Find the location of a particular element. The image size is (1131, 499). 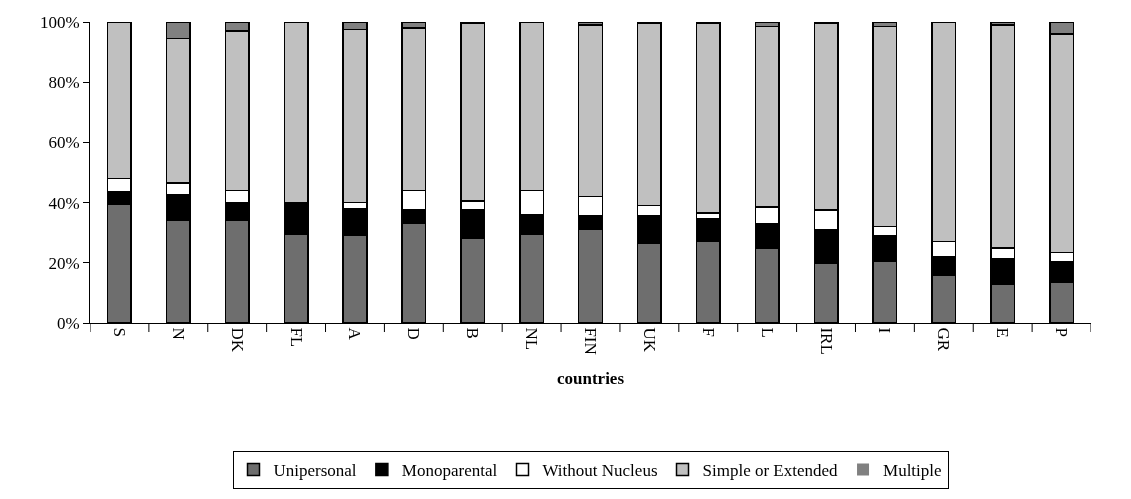

x-tick-label: S is located at coordinates (119, 332).